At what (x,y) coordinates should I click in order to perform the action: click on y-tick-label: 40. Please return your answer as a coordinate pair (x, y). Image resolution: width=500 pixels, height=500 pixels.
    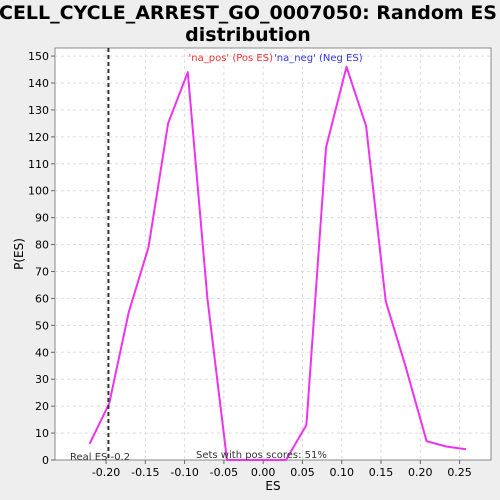
    Looking at the image, I should click on (42, 352).